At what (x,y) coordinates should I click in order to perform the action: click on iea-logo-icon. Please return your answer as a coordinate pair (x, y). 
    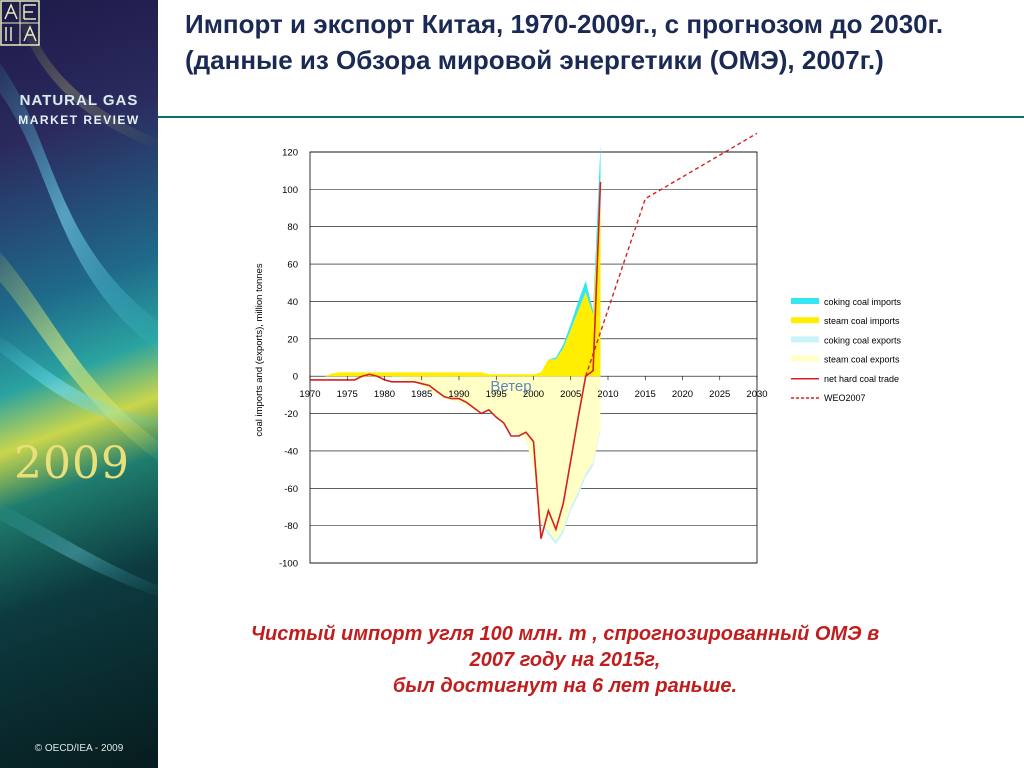
    Looking at the image, I should click on (20, 23).